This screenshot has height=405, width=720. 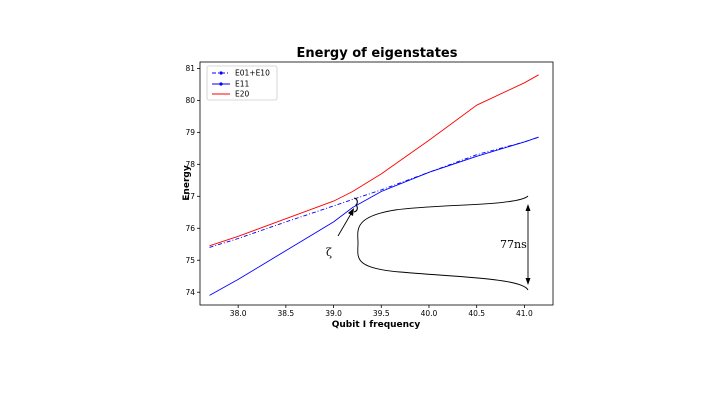 What do you see at coordinates (333, 313) in the screenshot?
I see `x-tick-label: 39.0` at bounding box center [333, 313].